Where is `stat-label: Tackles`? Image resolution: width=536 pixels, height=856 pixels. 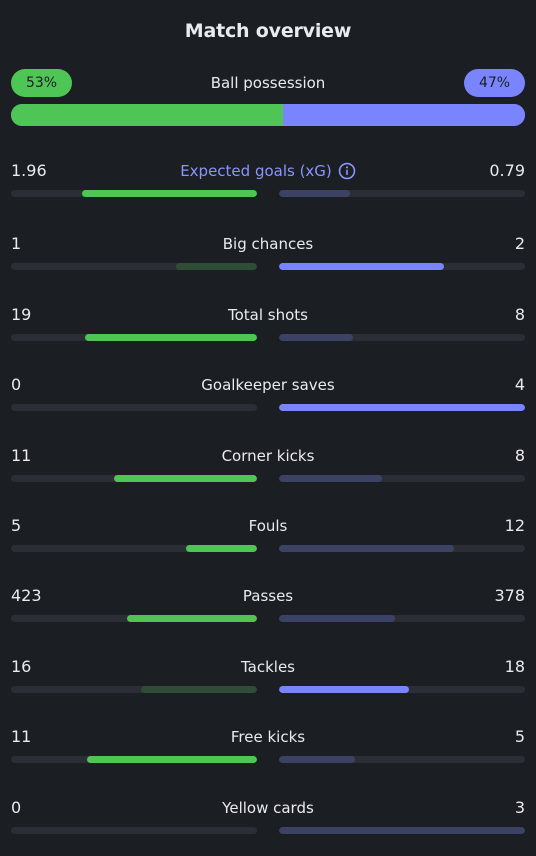
stat-label: Tackles is located at coordinates (268, 667).